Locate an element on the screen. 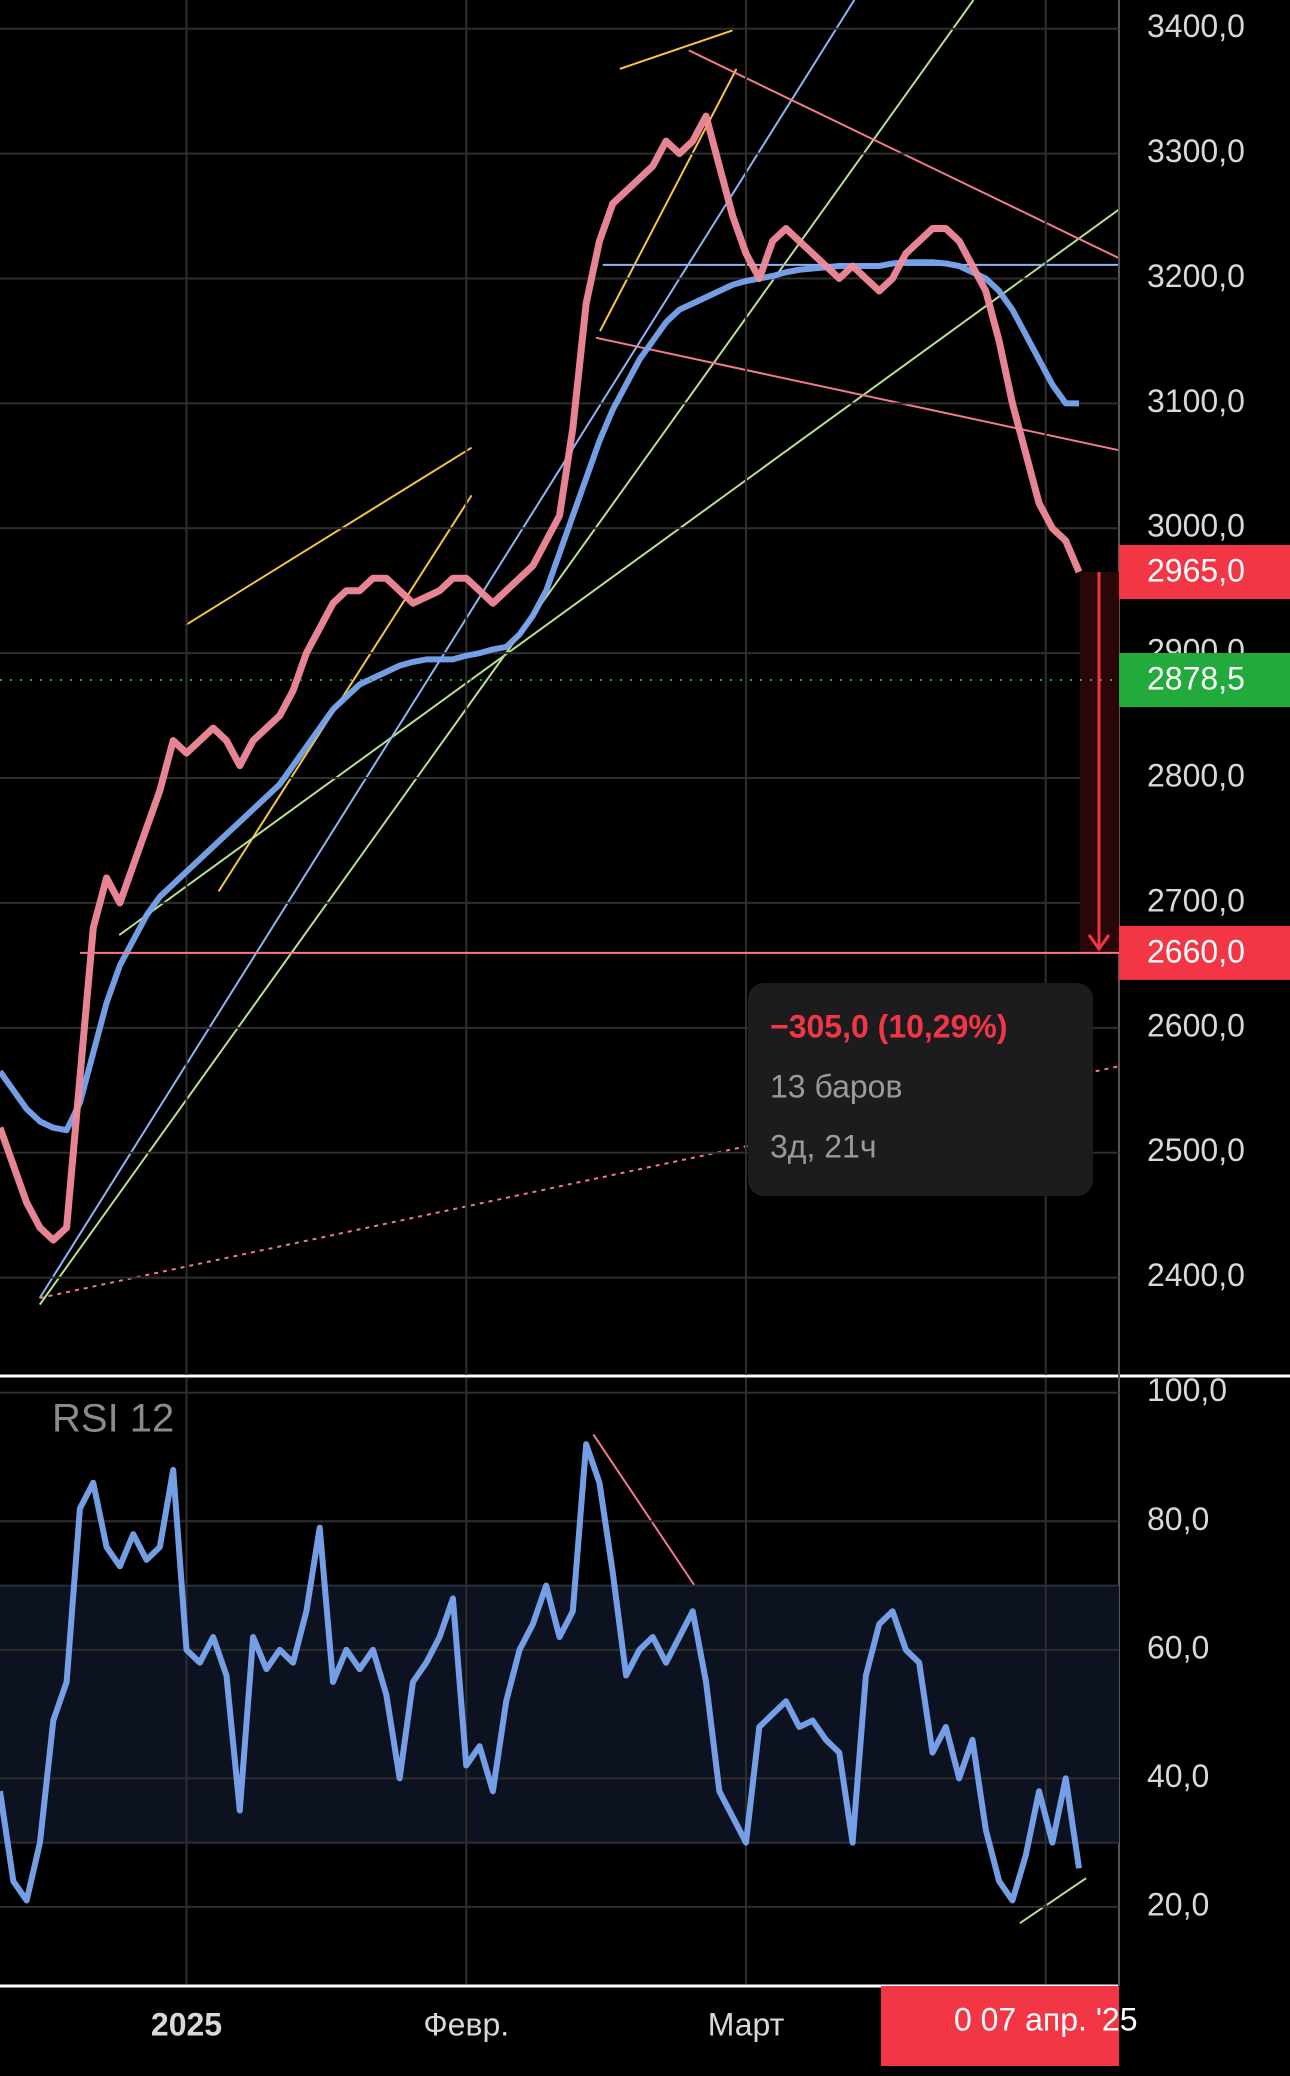 The width and height of the screenshot is (1290, 2076). arrow-head is located at coordinates (1099, 943).